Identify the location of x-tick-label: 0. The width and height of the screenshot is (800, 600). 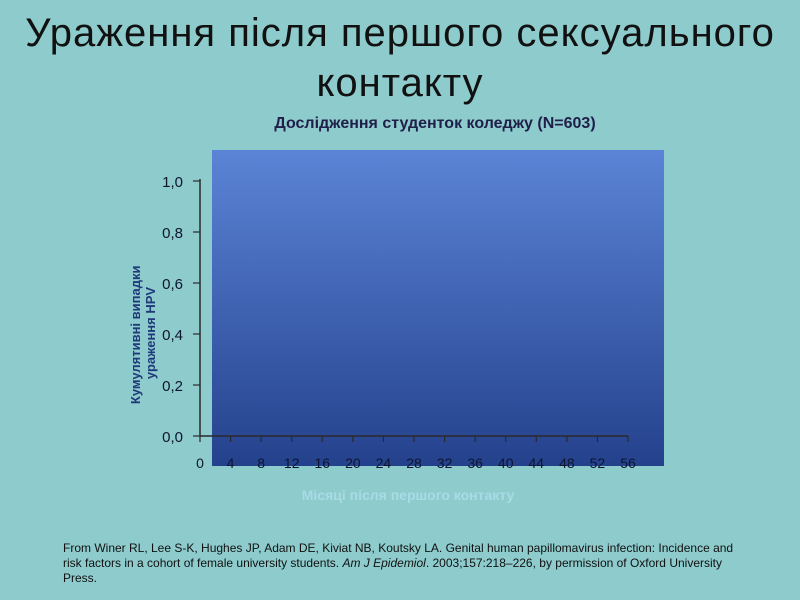
(200, 463).